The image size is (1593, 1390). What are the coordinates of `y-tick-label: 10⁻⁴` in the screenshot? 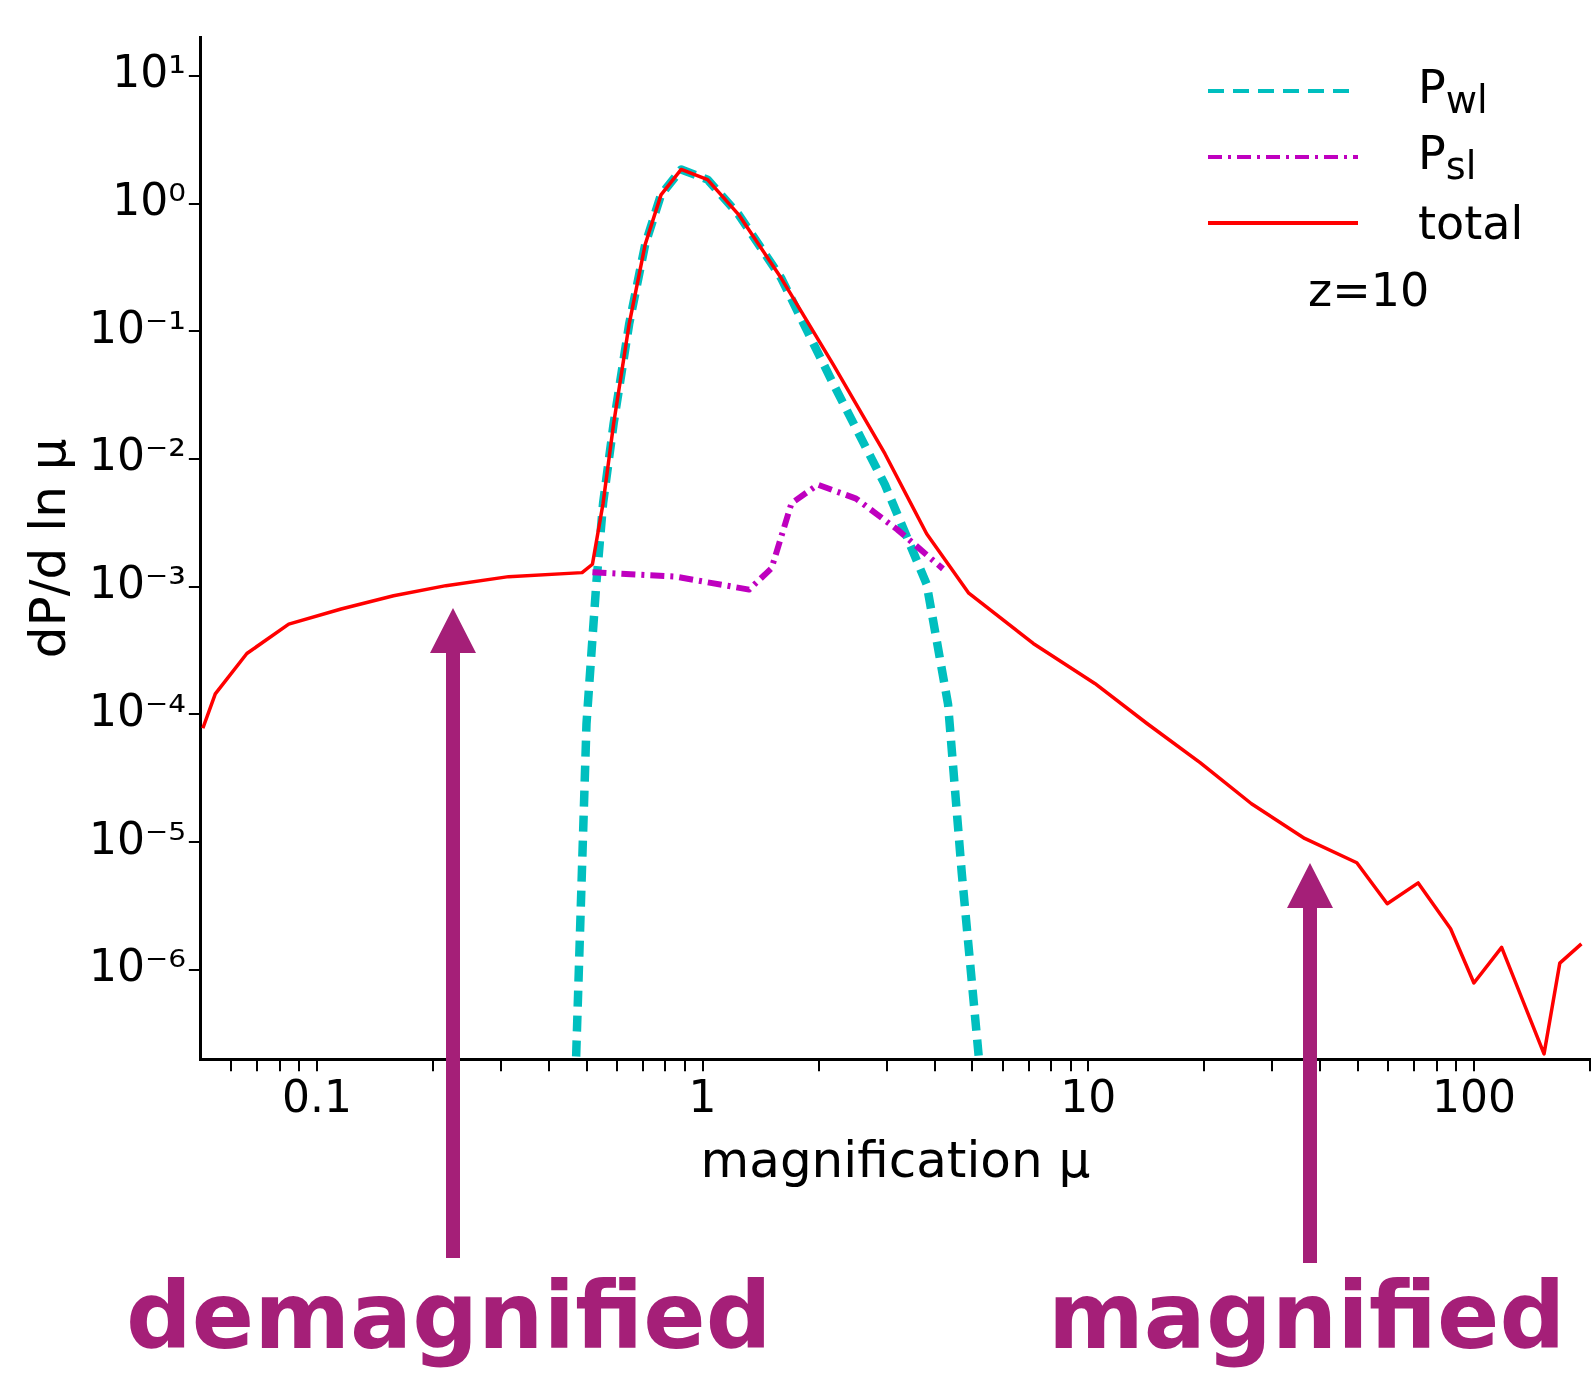 It's located at (137, 710).